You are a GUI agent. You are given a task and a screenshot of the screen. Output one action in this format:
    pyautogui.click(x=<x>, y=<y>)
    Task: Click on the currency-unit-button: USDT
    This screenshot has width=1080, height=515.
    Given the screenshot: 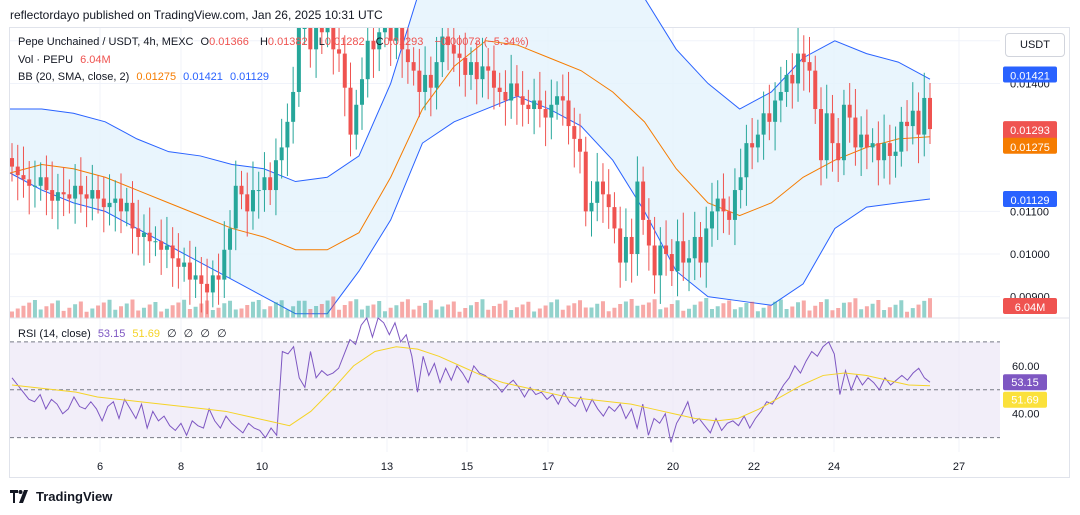 What is the action you would take?
    pyautogui.click(x=1035, y=45)
    